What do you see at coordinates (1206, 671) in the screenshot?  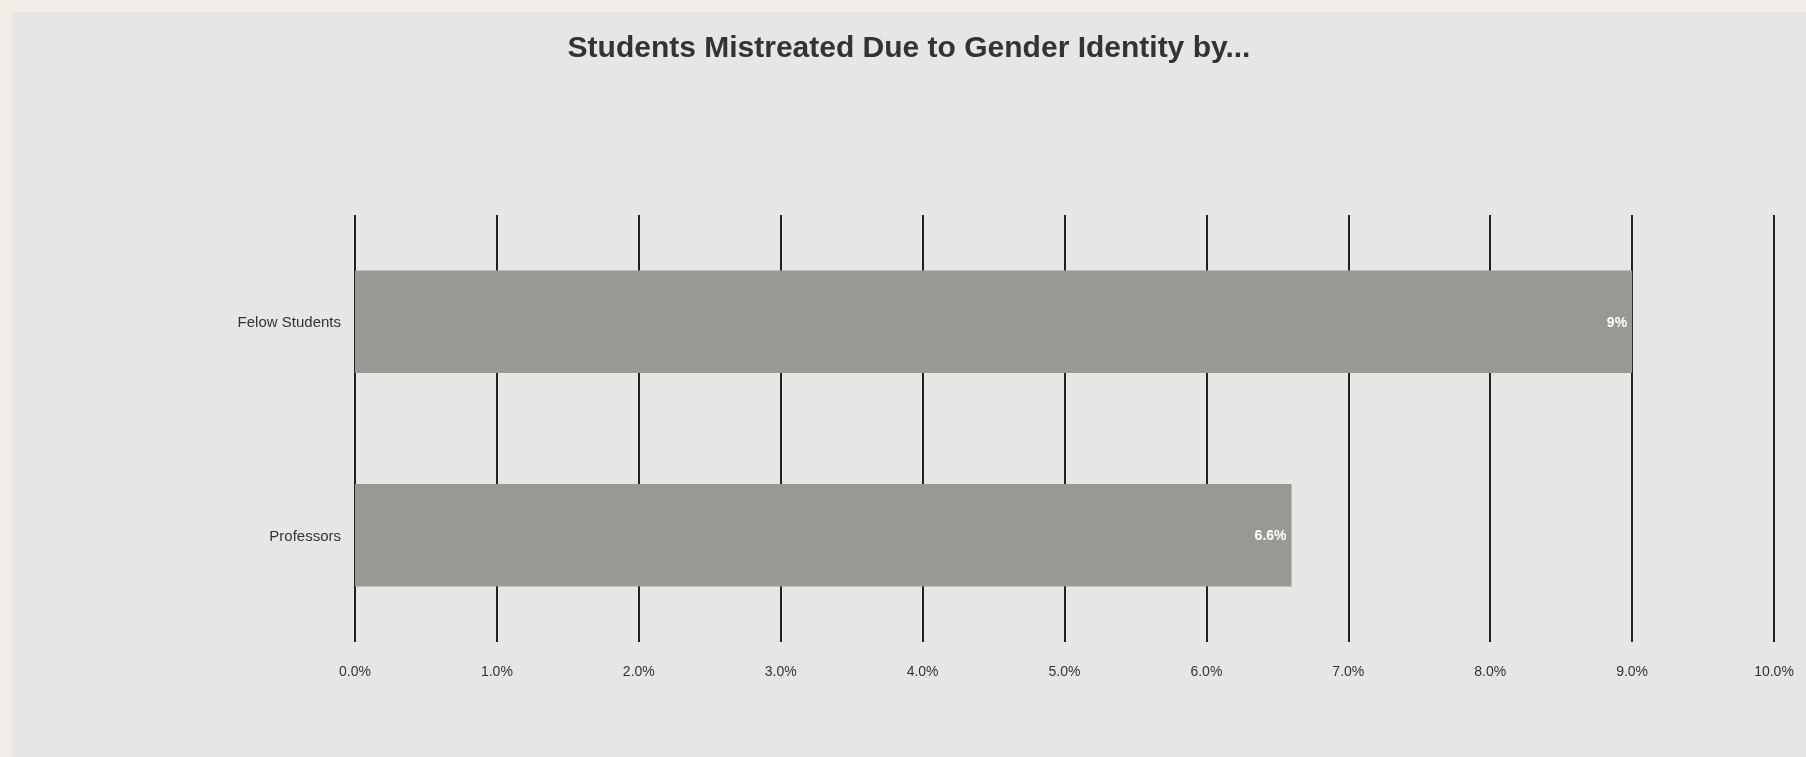 I see `x-tick-label: 6.0%` at bounding box center [1206, 671].